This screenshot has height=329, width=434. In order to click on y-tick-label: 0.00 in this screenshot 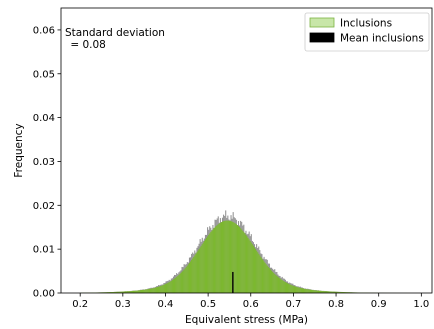, I will do `click(44, 294)`.